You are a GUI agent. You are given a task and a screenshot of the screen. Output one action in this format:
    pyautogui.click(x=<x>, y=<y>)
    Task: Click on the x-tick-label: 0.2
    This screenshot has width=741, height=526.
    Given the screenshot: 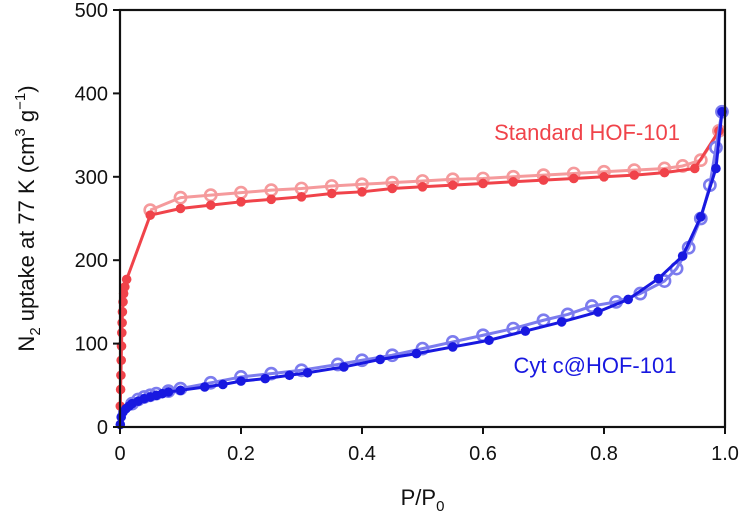 What is the action you would take?
    pyautogui.click(x=241, y=454)
    